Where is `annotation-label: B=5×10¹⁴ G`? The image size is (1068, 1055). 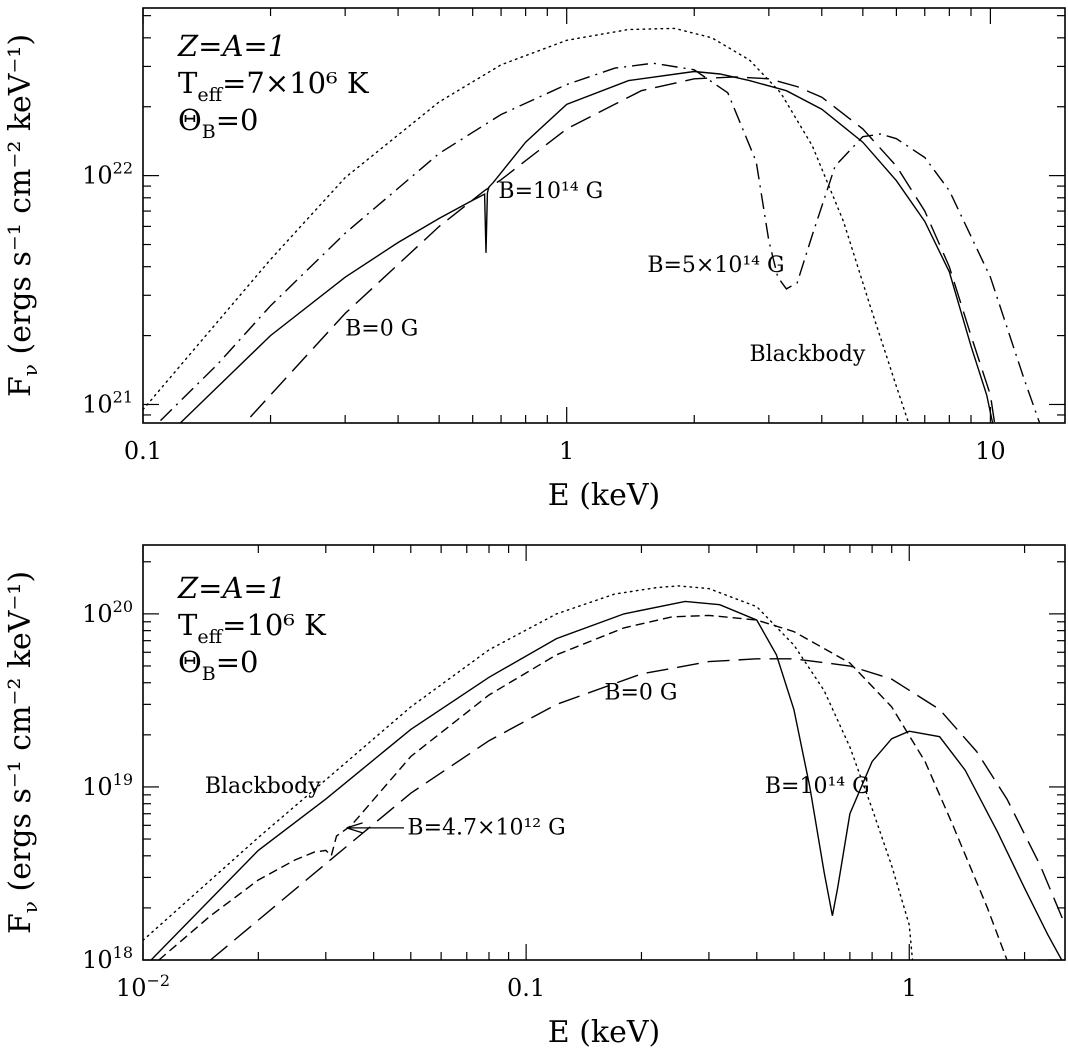
annotation-label: B=5×10¹⁴ G is located at coordinates (715, 265).